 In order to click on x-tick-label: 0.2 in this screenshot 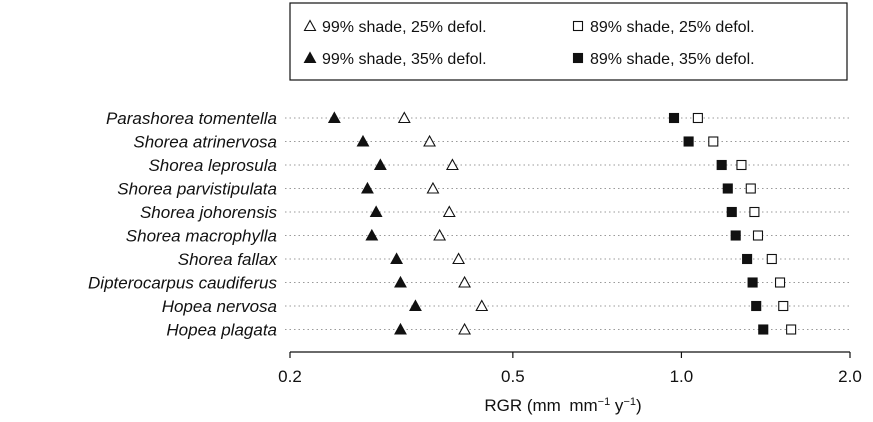, I will do `click(290, 376)`.